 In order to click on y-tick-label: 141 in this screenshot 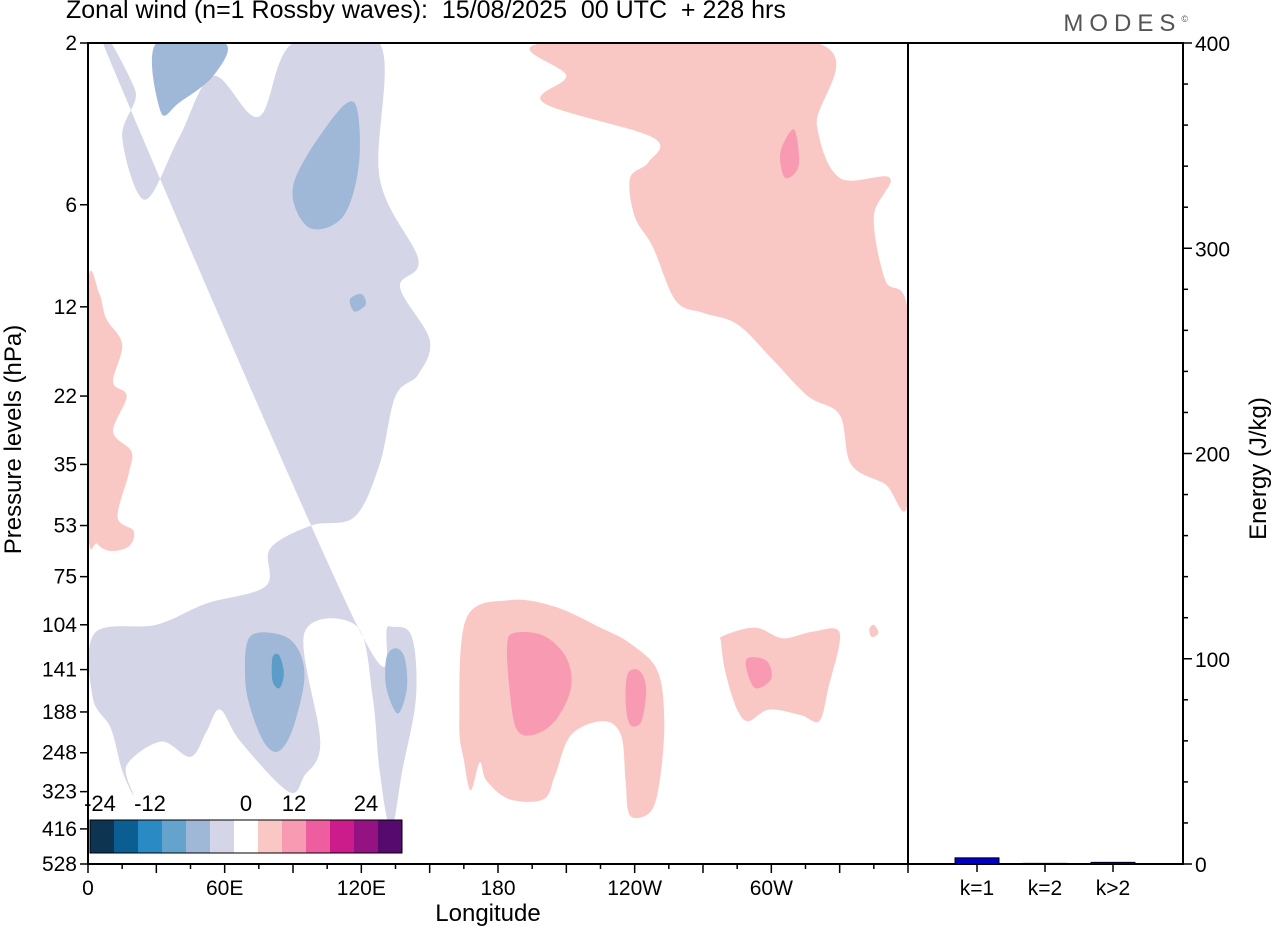, I will do `click(59, 670)`.